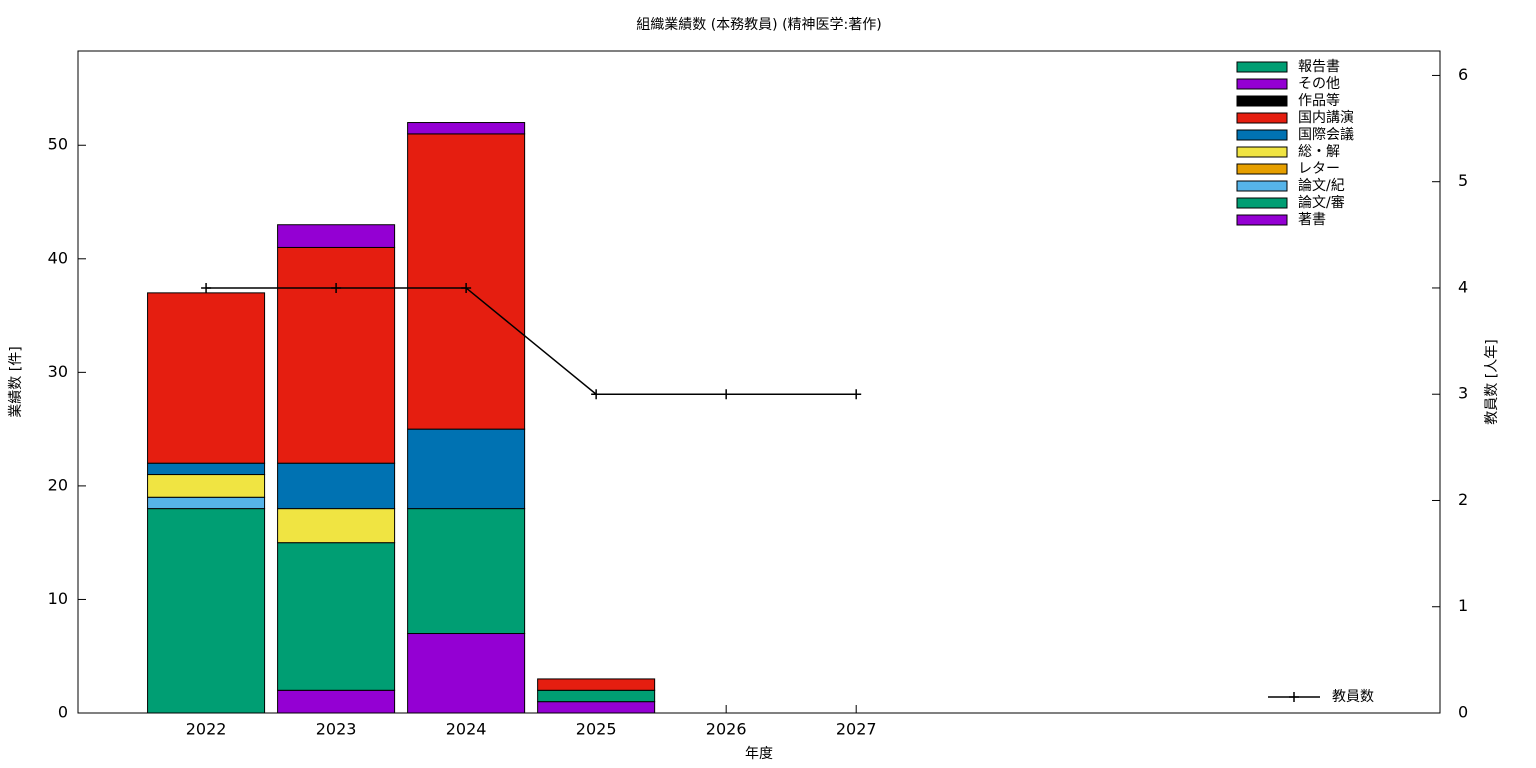 This screenshot has width=1536, height=768. What do you see at coordinates (58, 257) in the screenshot?
I see `y-tick-label: 40` at bounding box center [58, 257].